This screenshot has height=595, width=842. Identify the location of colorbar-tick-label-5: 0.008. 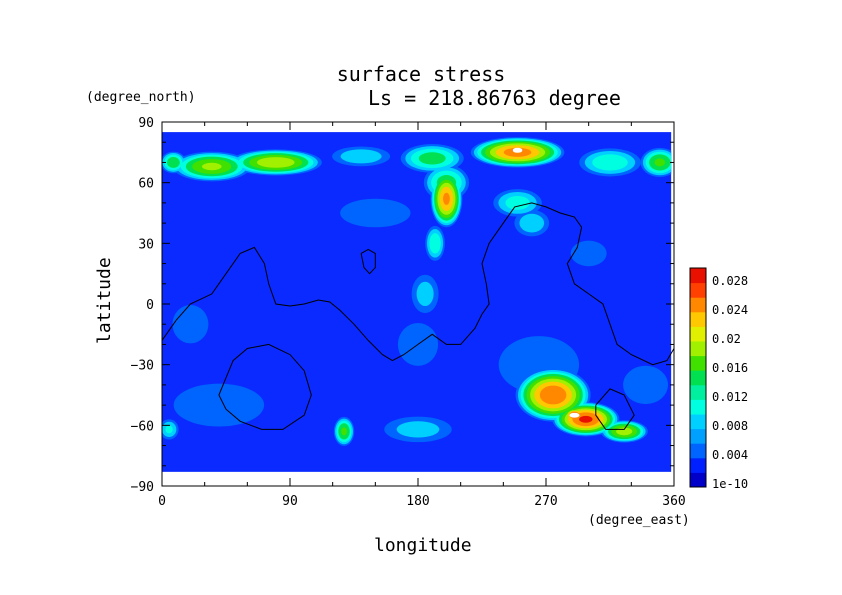
(730, 426).